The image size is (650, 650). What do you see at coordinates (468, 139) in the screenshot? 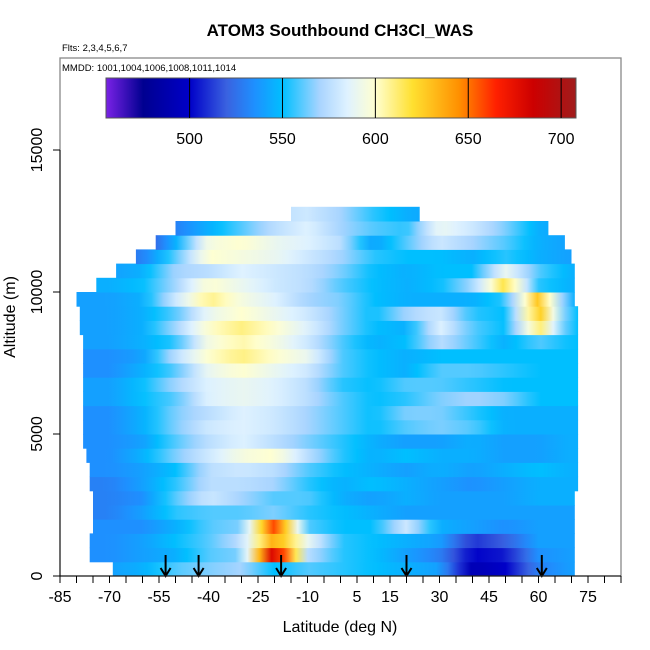
I see `colorbar-tick-label: 650` at bounding box center [468, 139].